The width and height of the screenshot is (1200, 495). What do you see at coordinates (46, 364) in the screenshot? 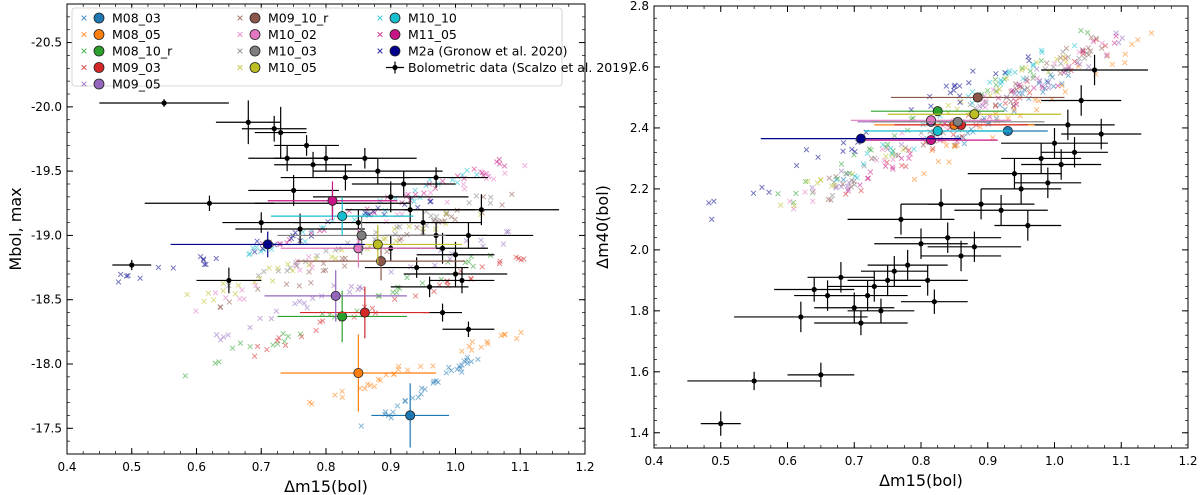
I see `y-tick-label: -18.0` at bounding box center [46, 364].